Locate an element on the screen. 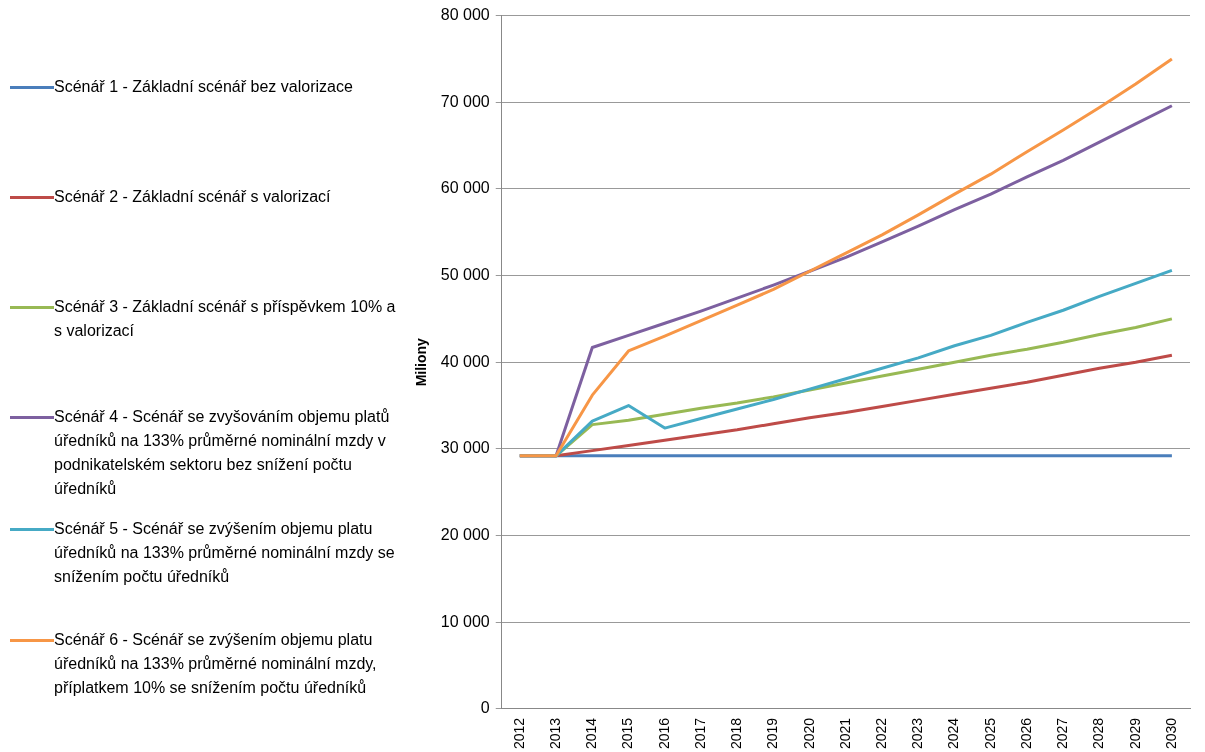  x-tick-label: 2014 is located at coordinates (591, 733).